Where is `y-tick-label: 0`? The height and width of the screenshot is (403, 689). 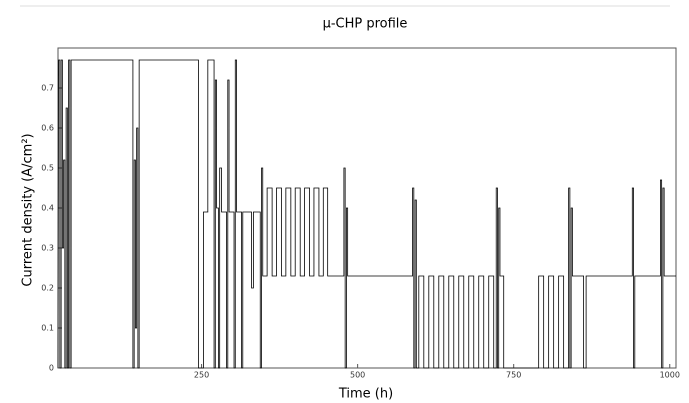
y-tick-label: 0 is located at coordinates (51, 368).